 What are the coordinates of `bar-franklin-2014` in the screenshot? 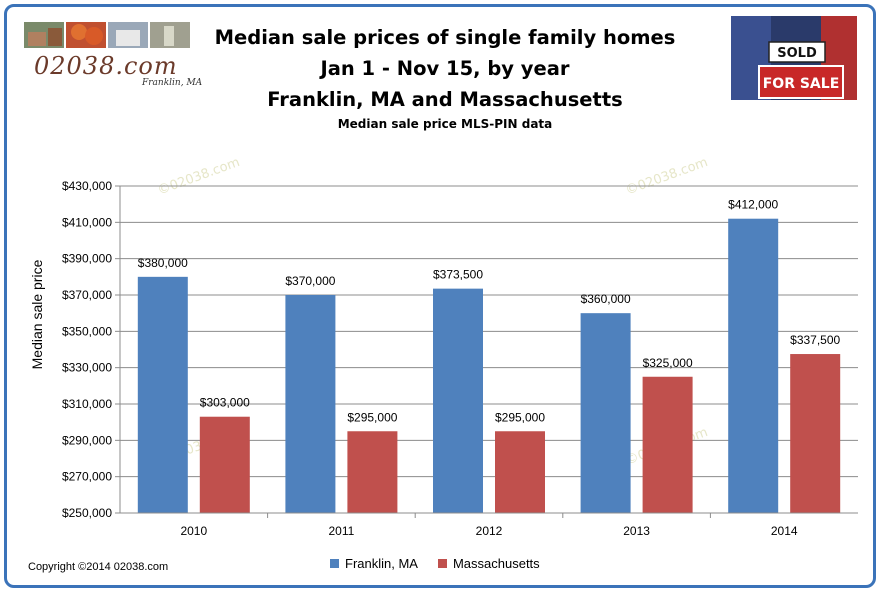 It's located at (753, 365).